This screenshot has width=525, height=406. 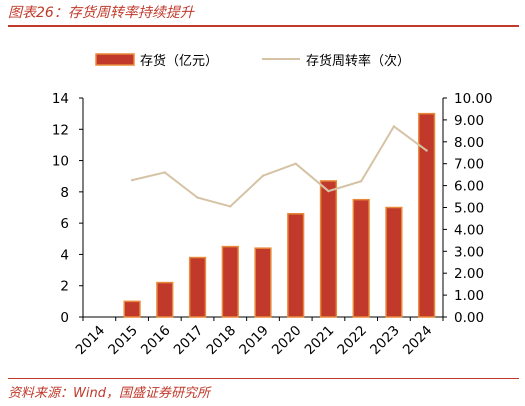 I want to click on x-tick-label: 2017, so click(x=189, y=341).